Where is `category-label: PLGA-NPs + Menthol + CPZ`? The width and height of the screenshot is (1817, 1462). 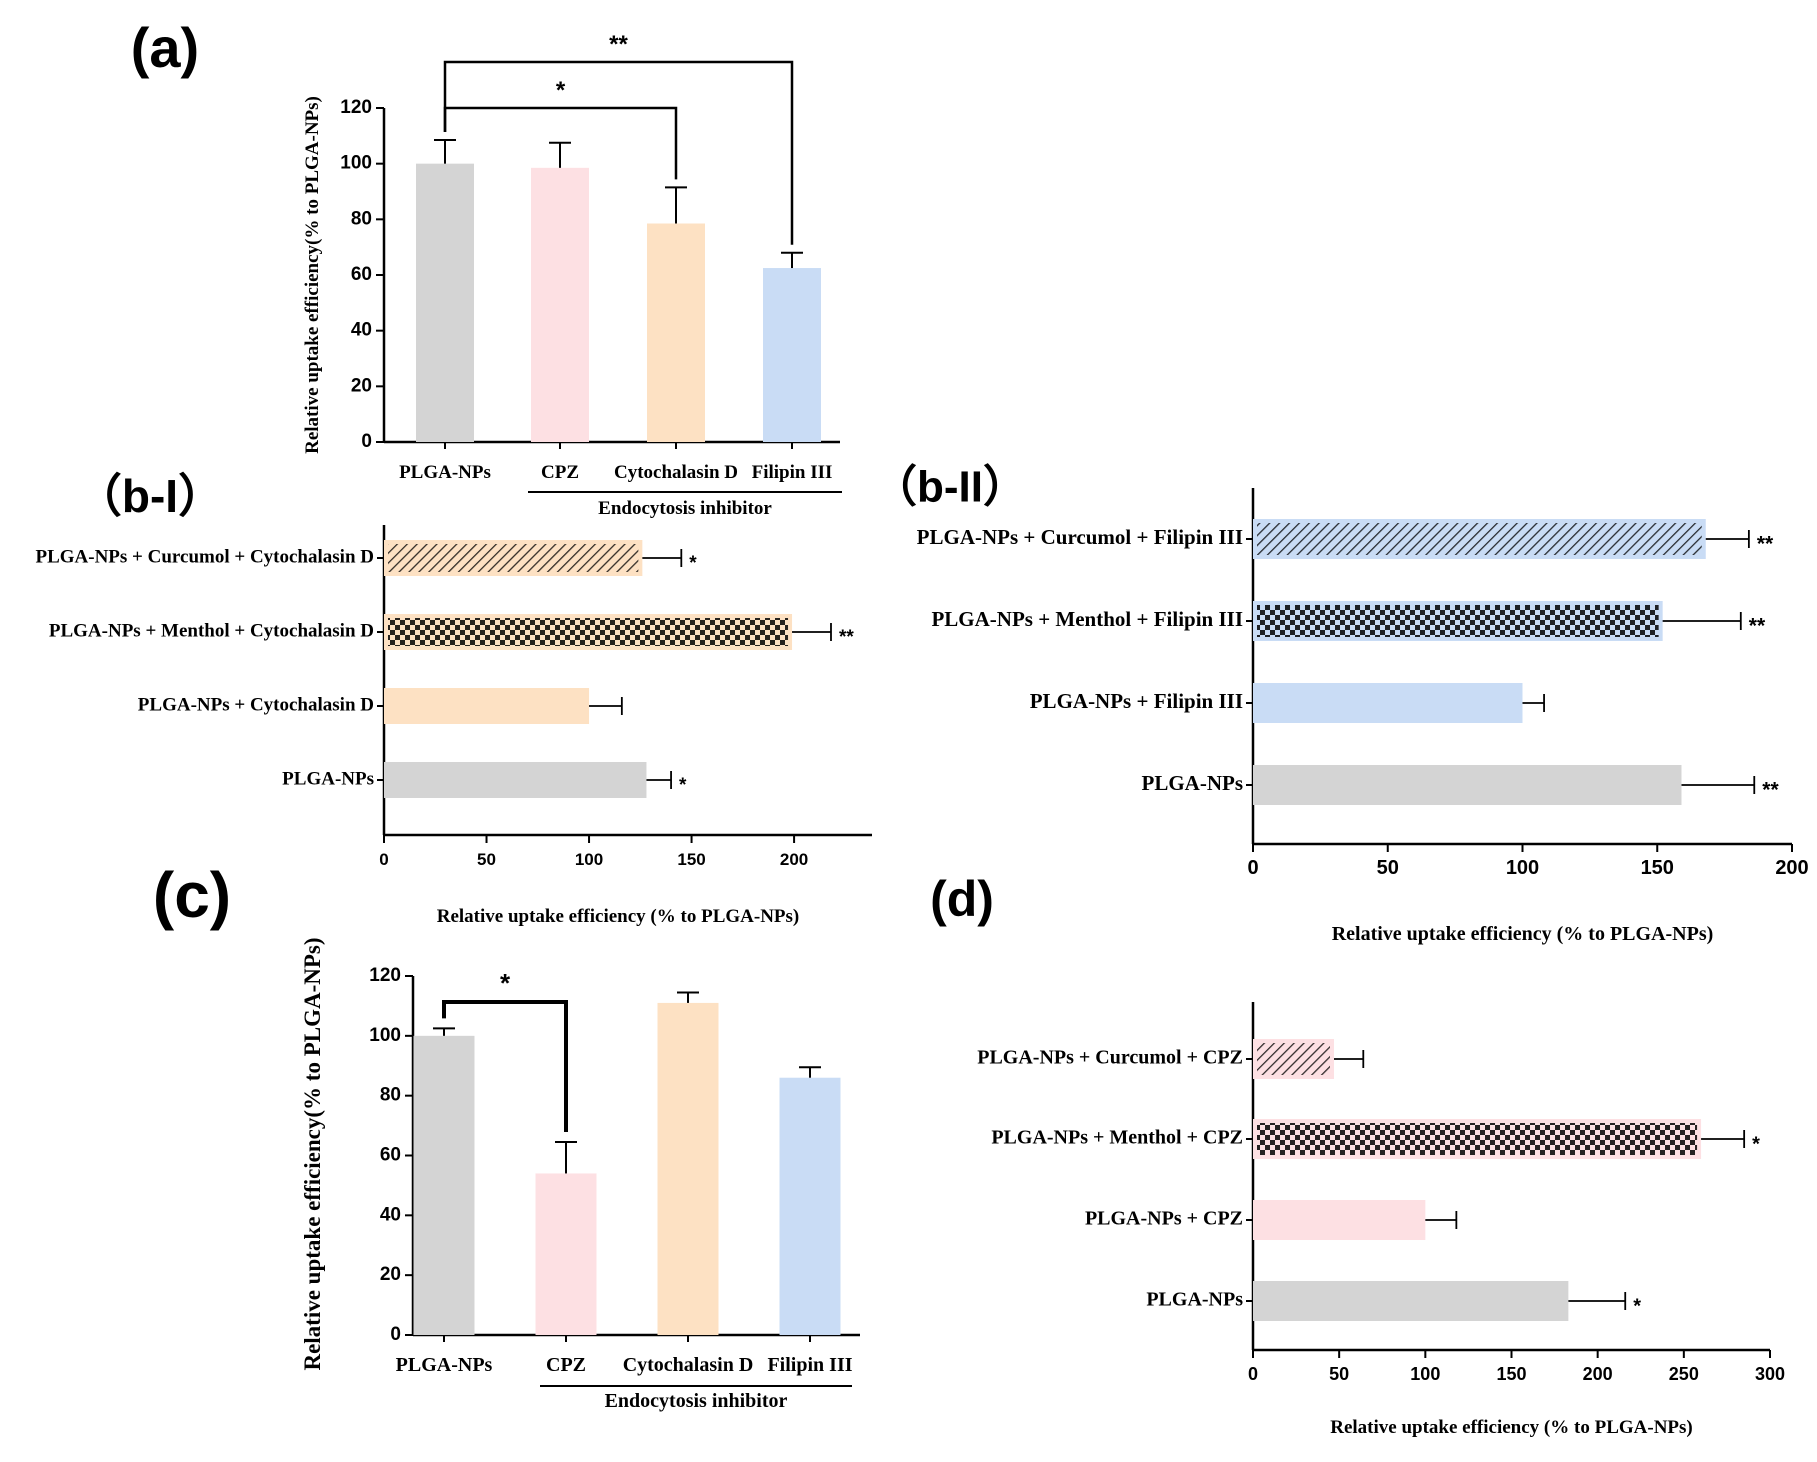
category-label: PLGA-NPs + Menthol + CPZ is located at coordinates (1117, 1138).